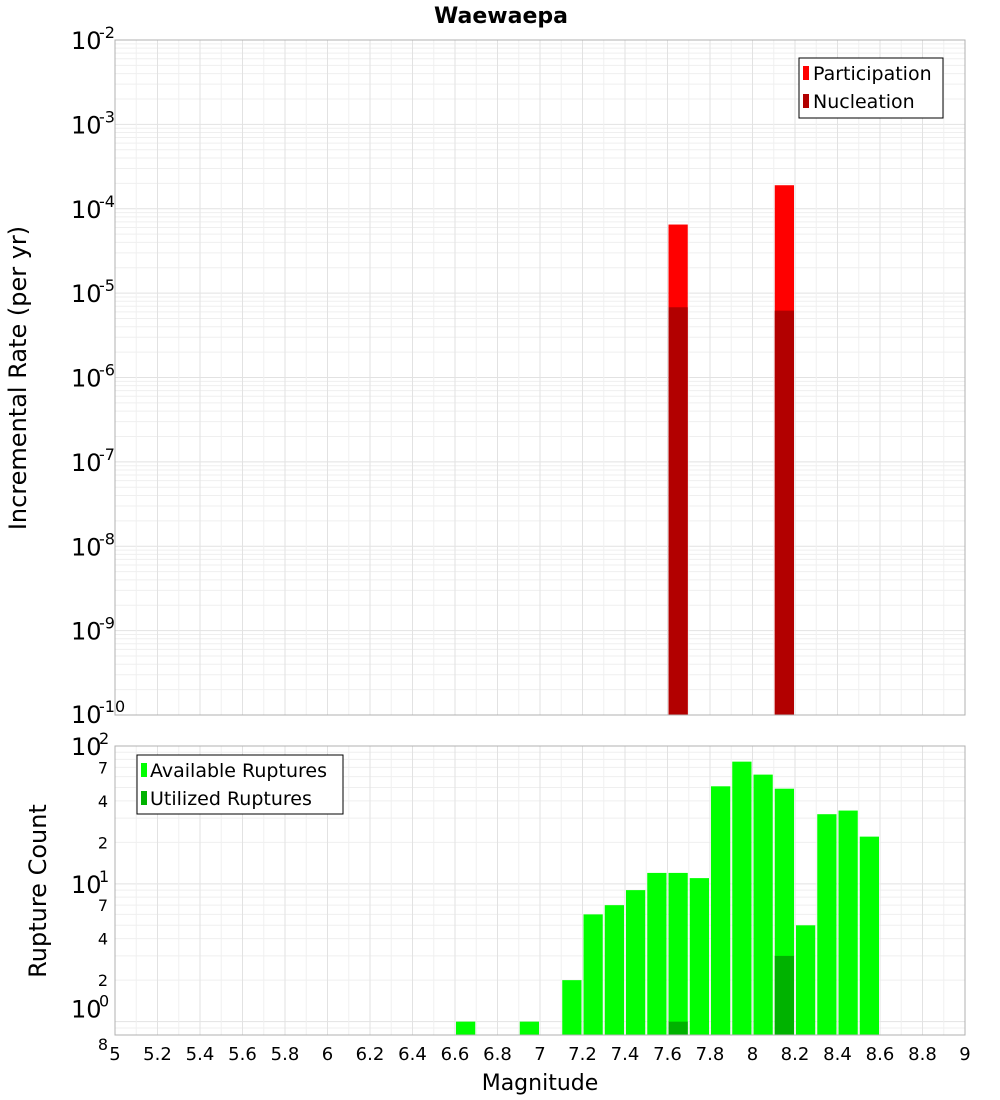  I want to click on bottom-panel-bars, so click(667, 898).